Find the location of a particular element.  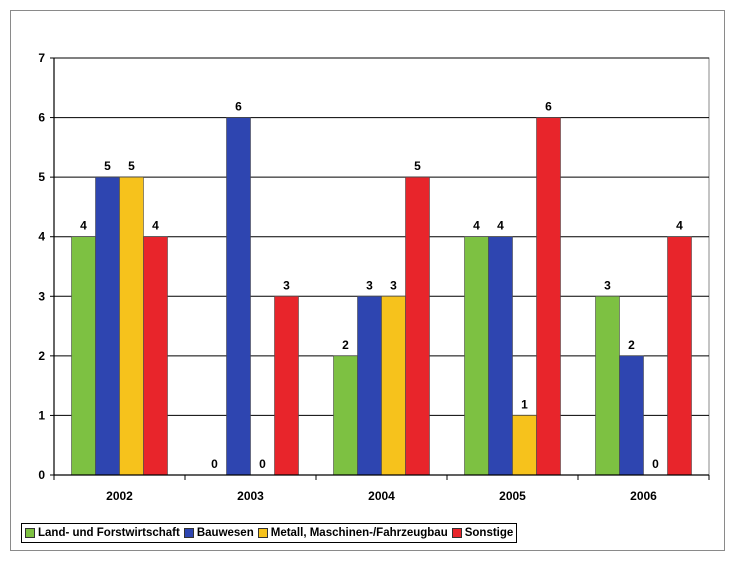

legend-item-bauwesen: Bauwesen is located at coordinates (218, 533).